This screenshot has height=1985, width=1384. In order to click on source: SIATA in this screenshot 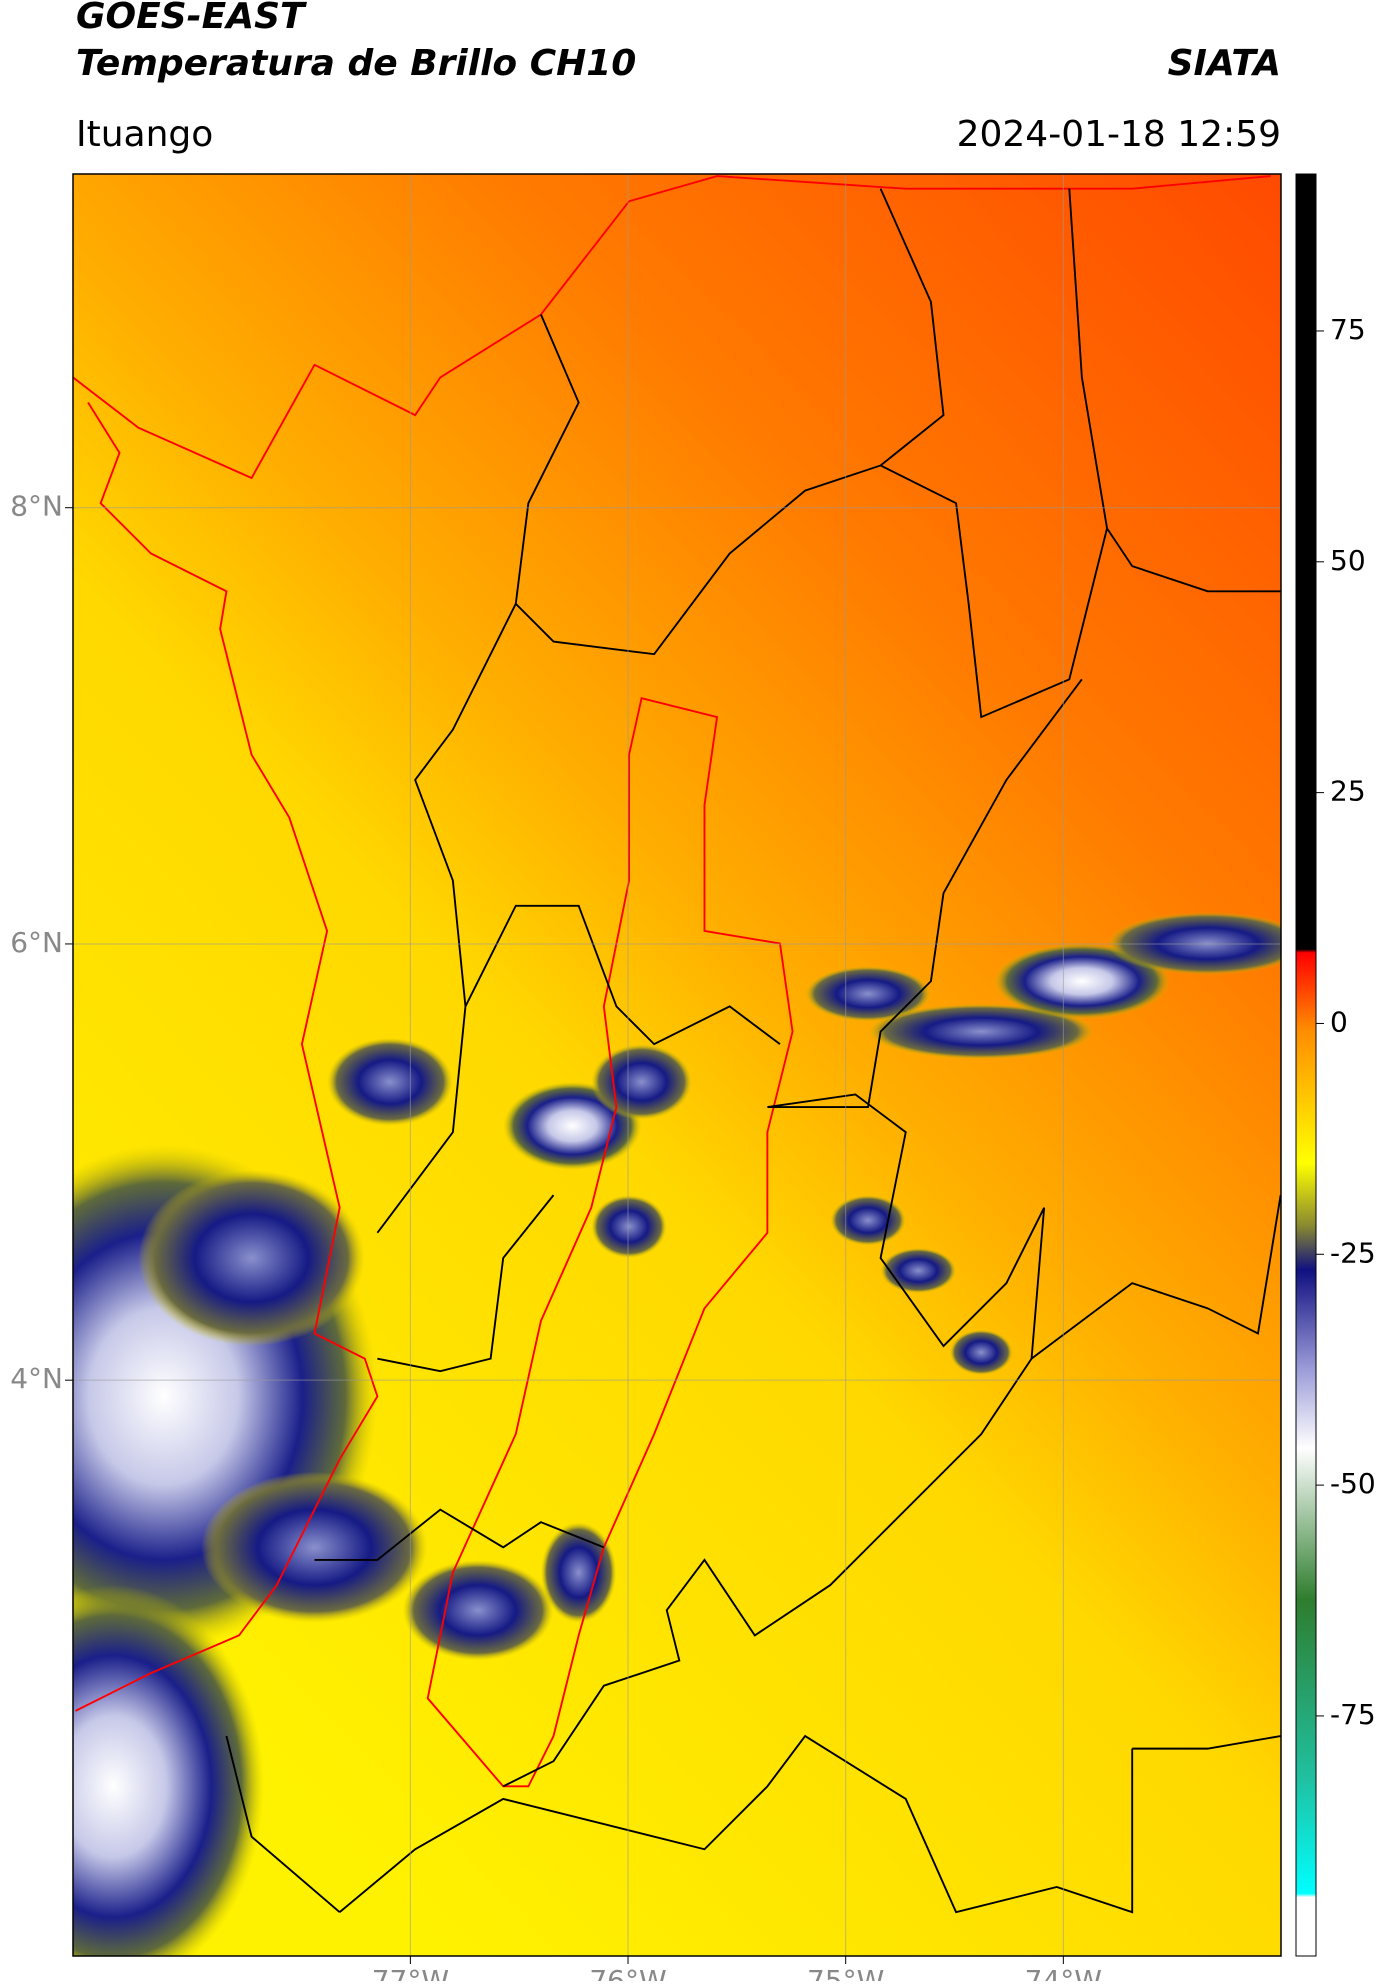, I will do `click(1224, 63)`.